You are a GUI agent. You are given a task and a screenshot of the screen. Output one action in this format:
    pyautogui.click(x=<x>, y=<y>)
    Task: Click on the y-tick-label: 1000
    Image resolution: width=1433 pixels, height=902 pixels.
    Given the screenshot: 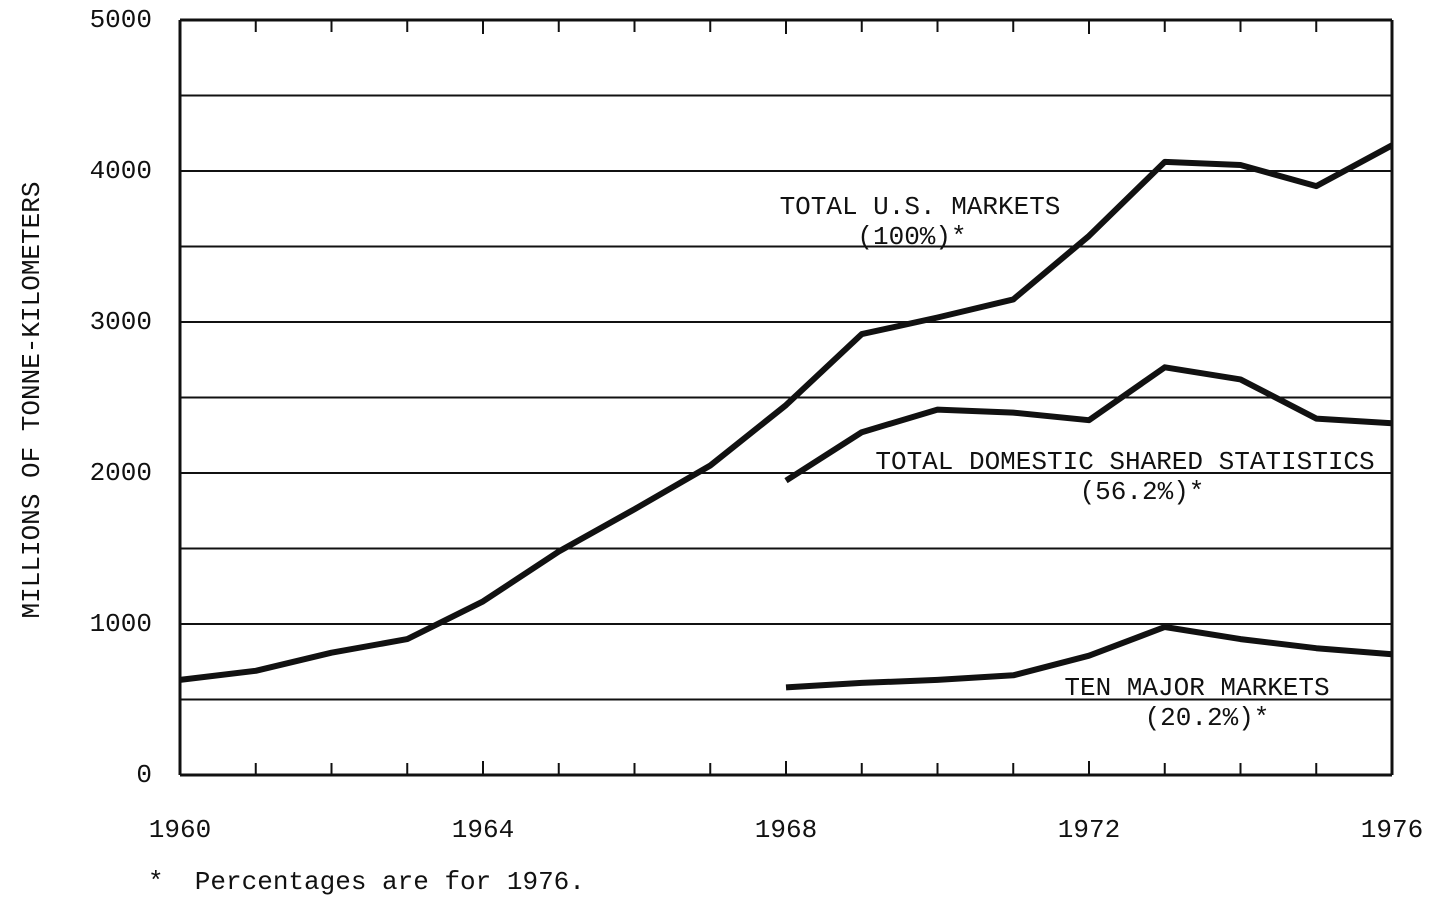 What is the action you would take?
    pyautogui.click(x=121, y=624)
    